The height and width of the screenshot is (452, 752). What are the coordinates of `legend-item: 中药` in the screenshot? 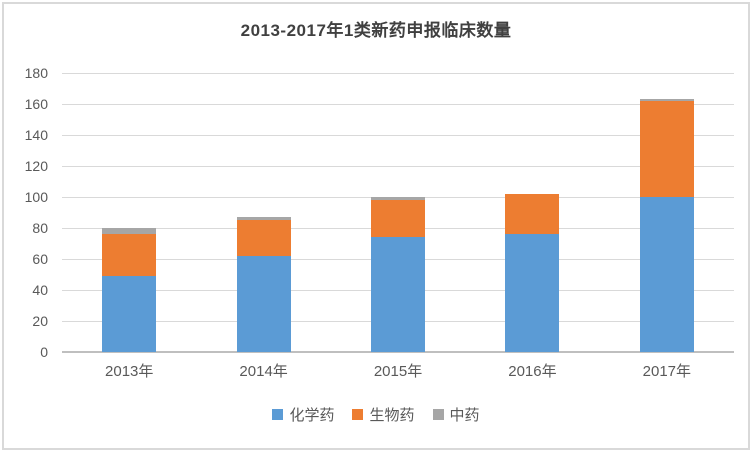 It's located at (456, 414).